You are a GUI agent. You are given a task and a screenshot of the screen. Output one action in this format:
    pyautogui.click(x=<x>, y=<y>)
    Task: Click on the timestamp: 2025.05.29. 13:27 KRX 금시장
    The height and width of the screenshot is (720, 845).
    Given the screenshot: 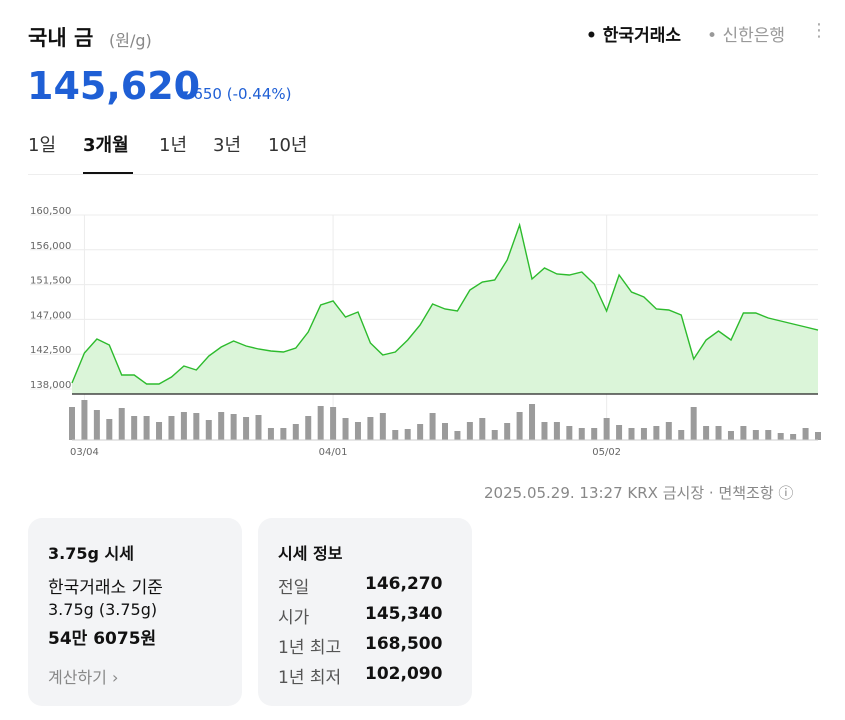 What is the action you would take?
    pyautogui.click(x=594, y=493)
    